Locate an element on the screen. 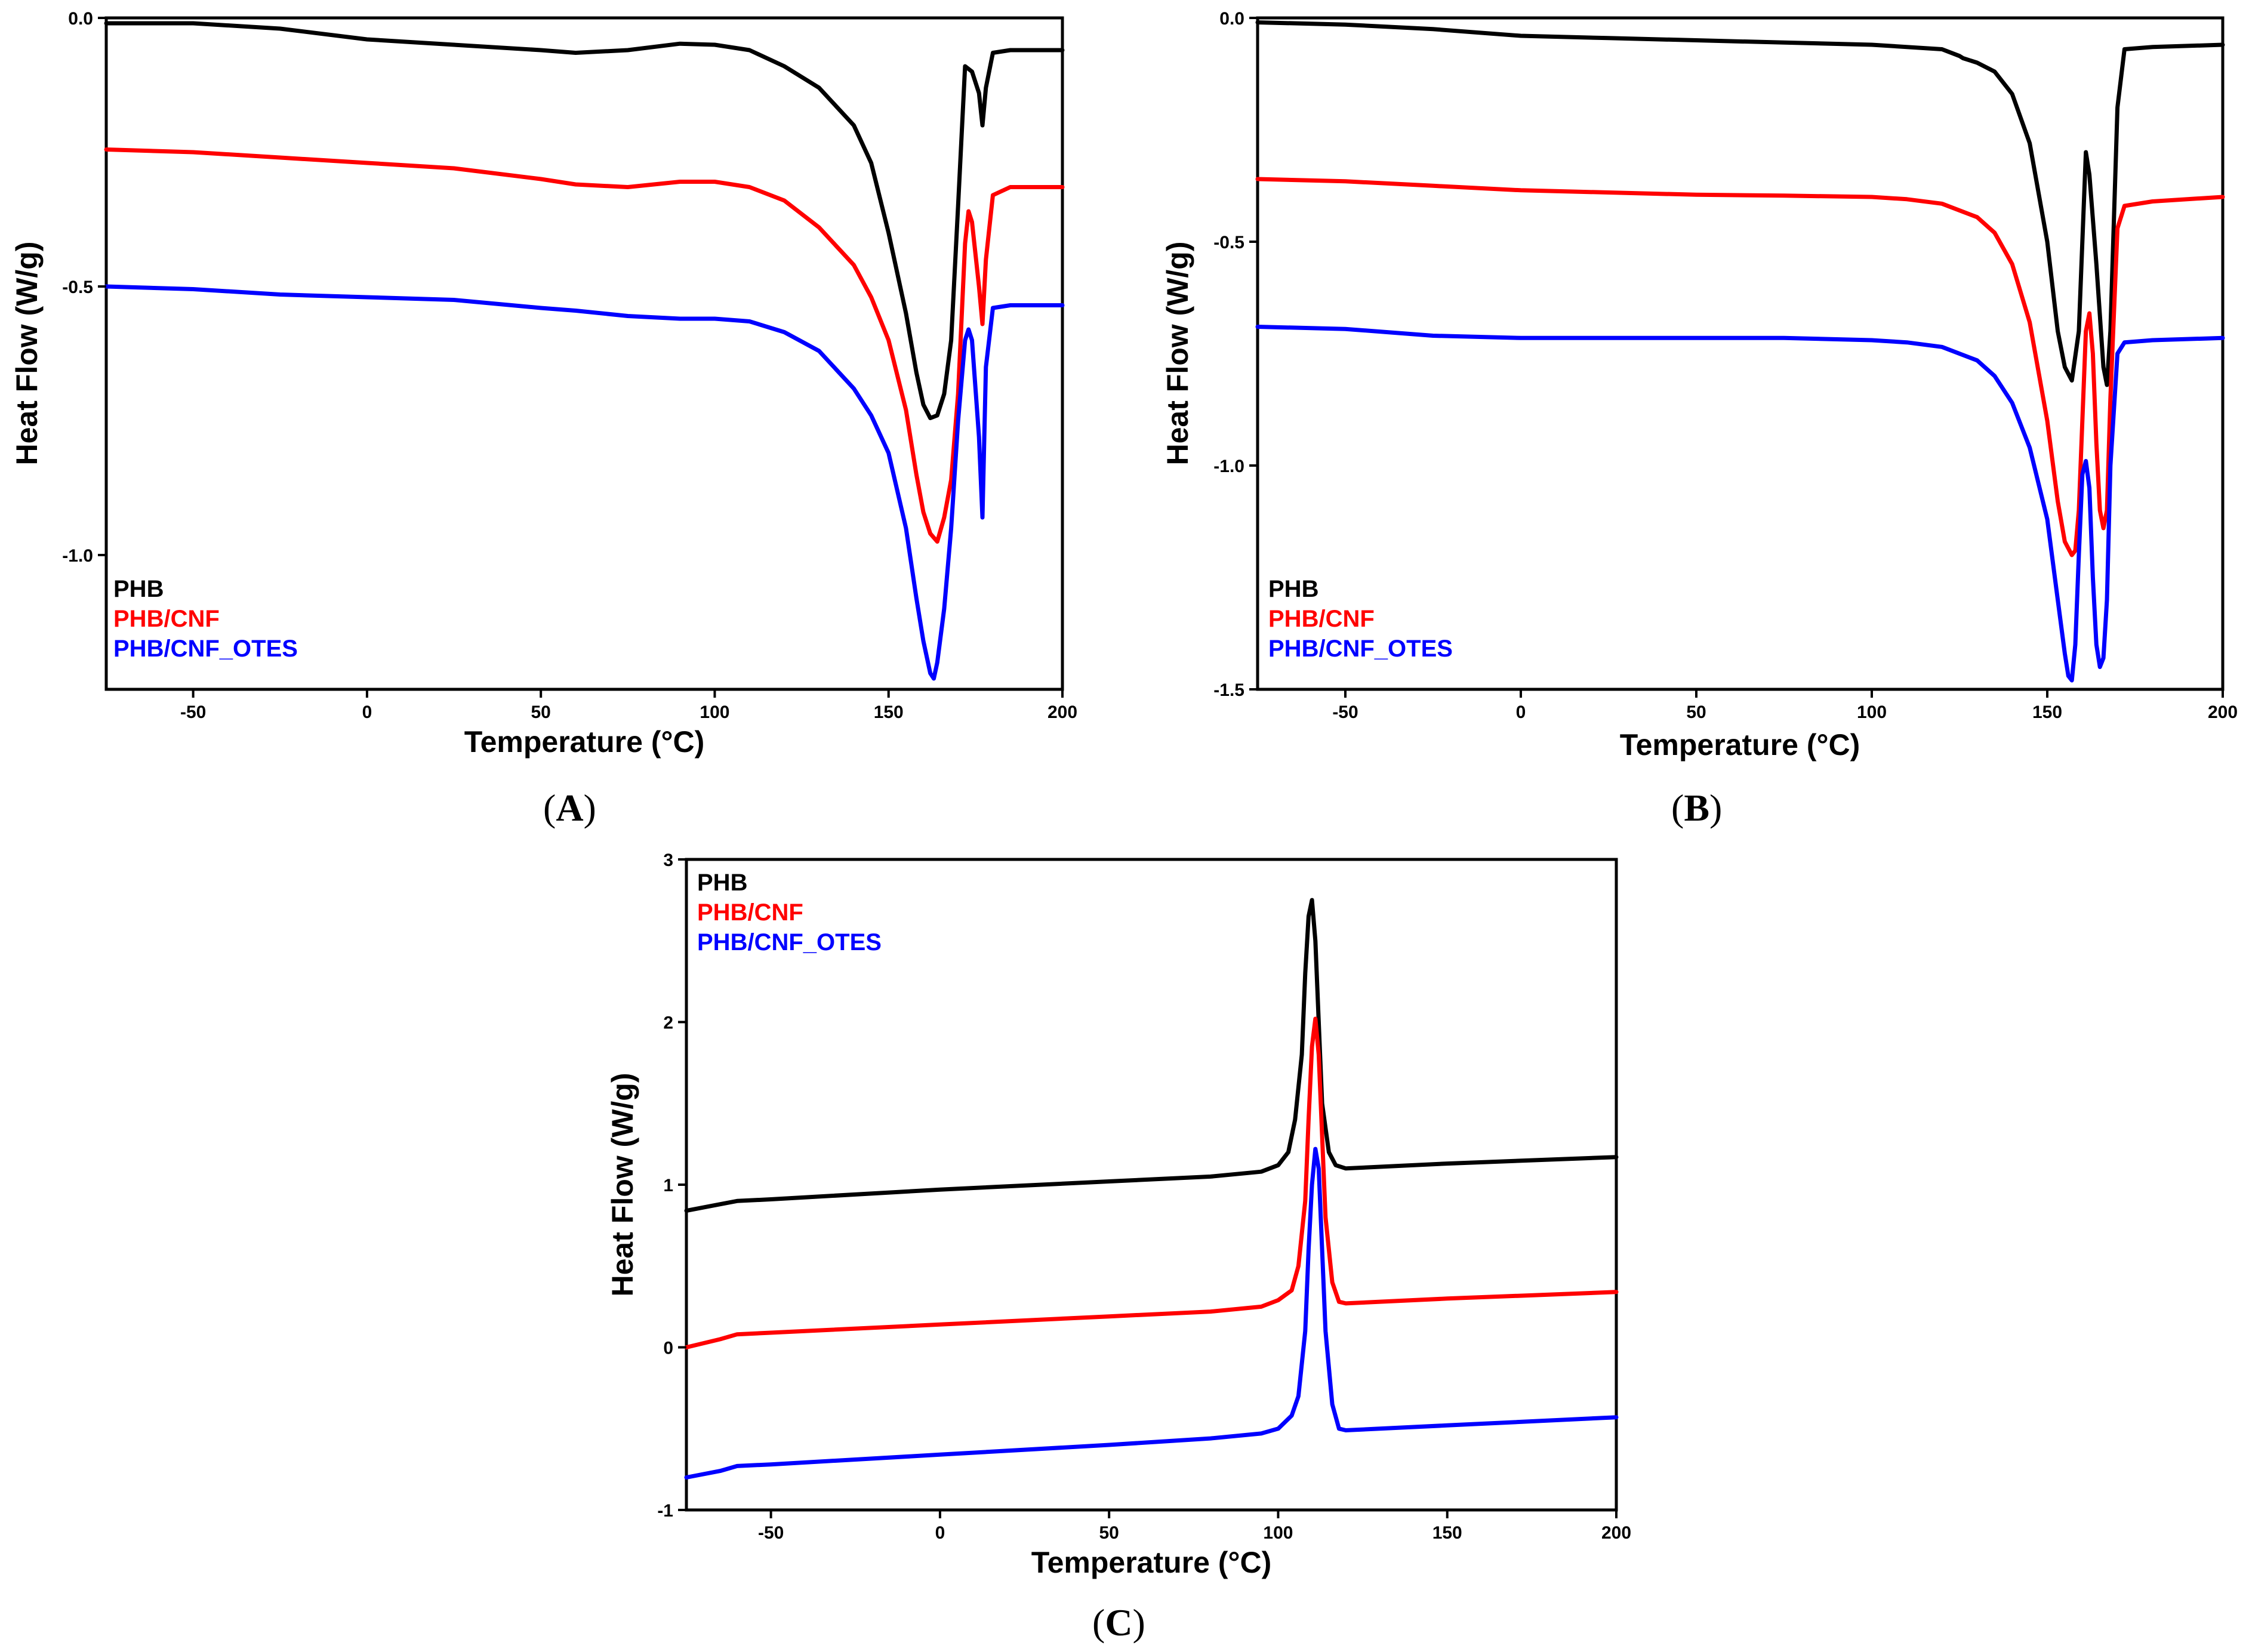  y-tick-label: 2 is located at coordinates (668, 1023).